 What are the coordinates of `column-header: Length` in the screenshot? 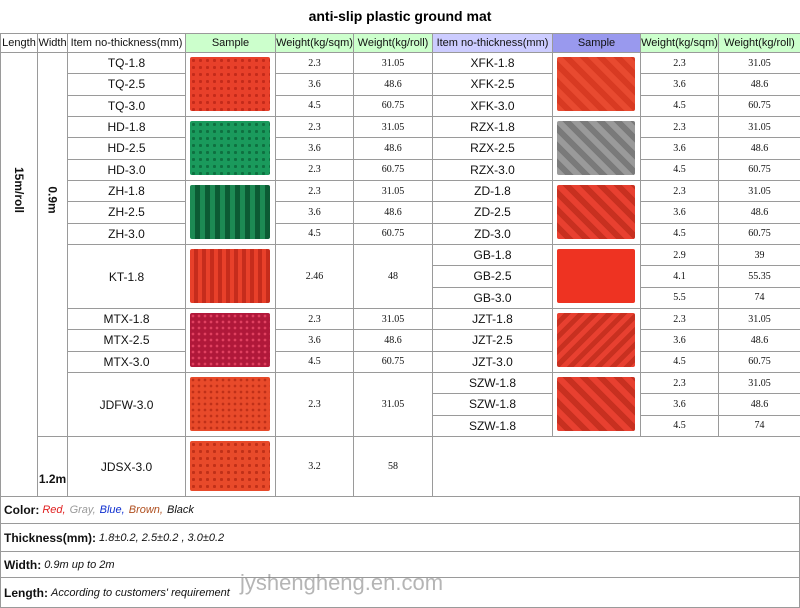 It's located at (19, 43).